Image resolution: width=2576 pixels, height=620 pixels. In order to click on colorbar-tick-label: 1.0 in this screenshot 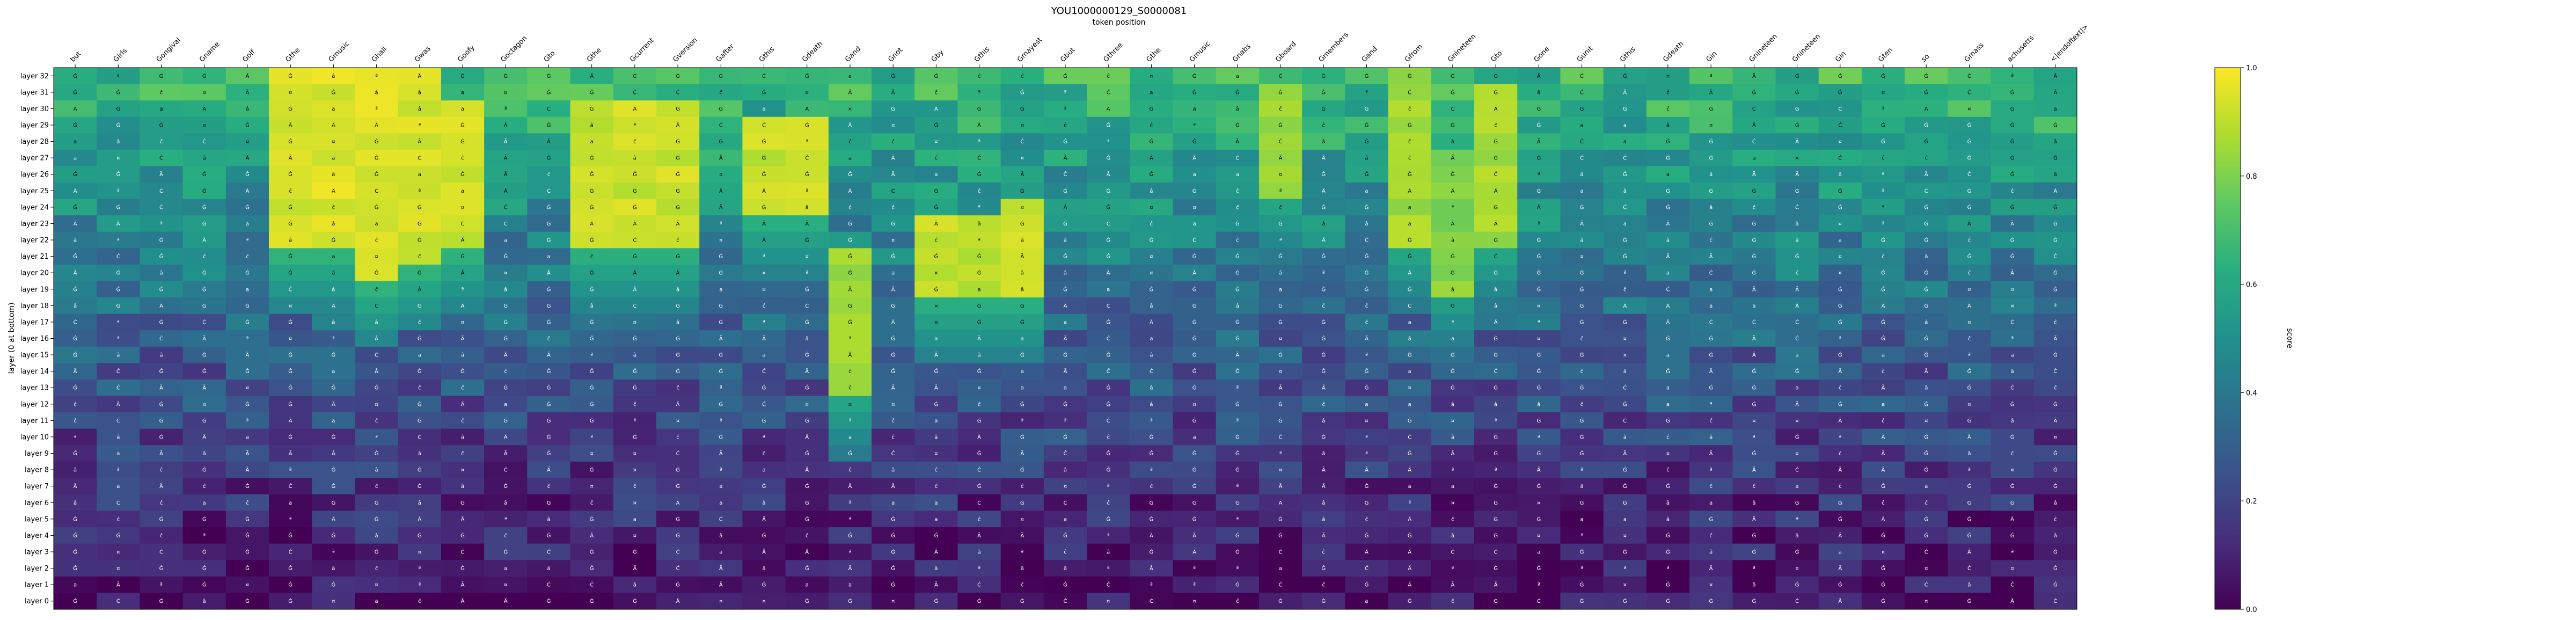, I will do `click(2251, 68)`.